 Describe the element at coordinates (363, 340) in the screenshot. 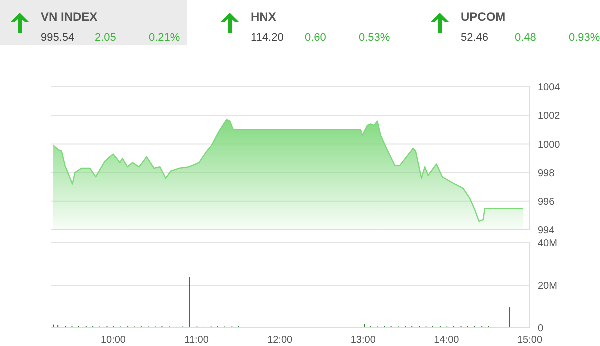

I see `x-tick-label: 13:00` at that location.